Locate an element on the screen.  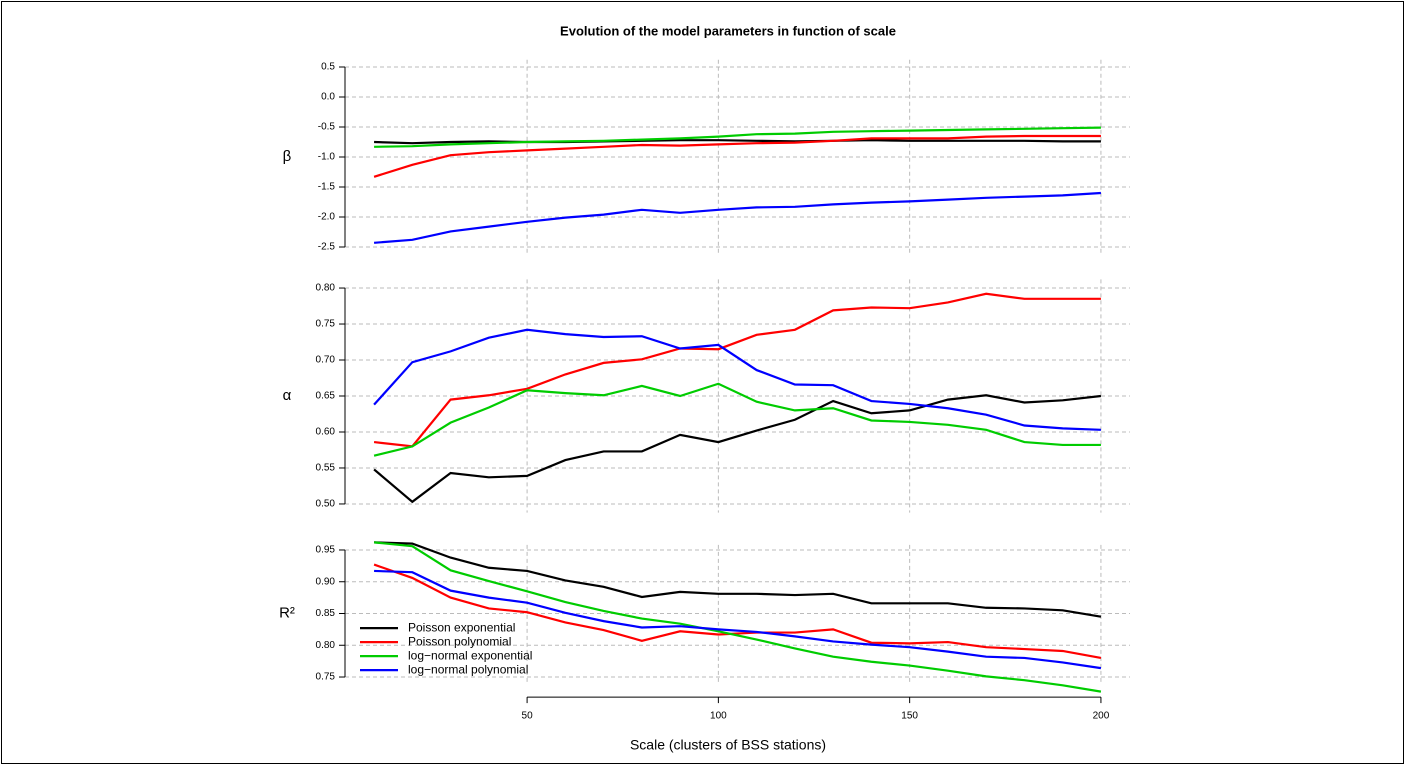
x-axis-label: Scale (clusters of BSS stations) is located at coordinates (728, 745).